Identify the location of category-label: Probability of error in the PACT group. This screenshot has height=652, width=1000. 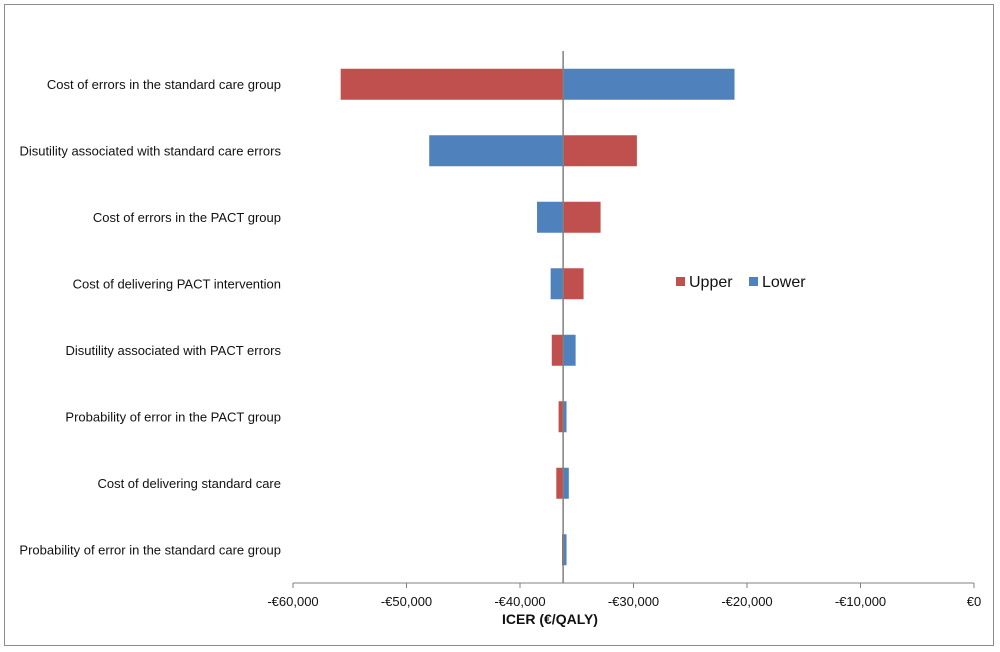
(173, 416).